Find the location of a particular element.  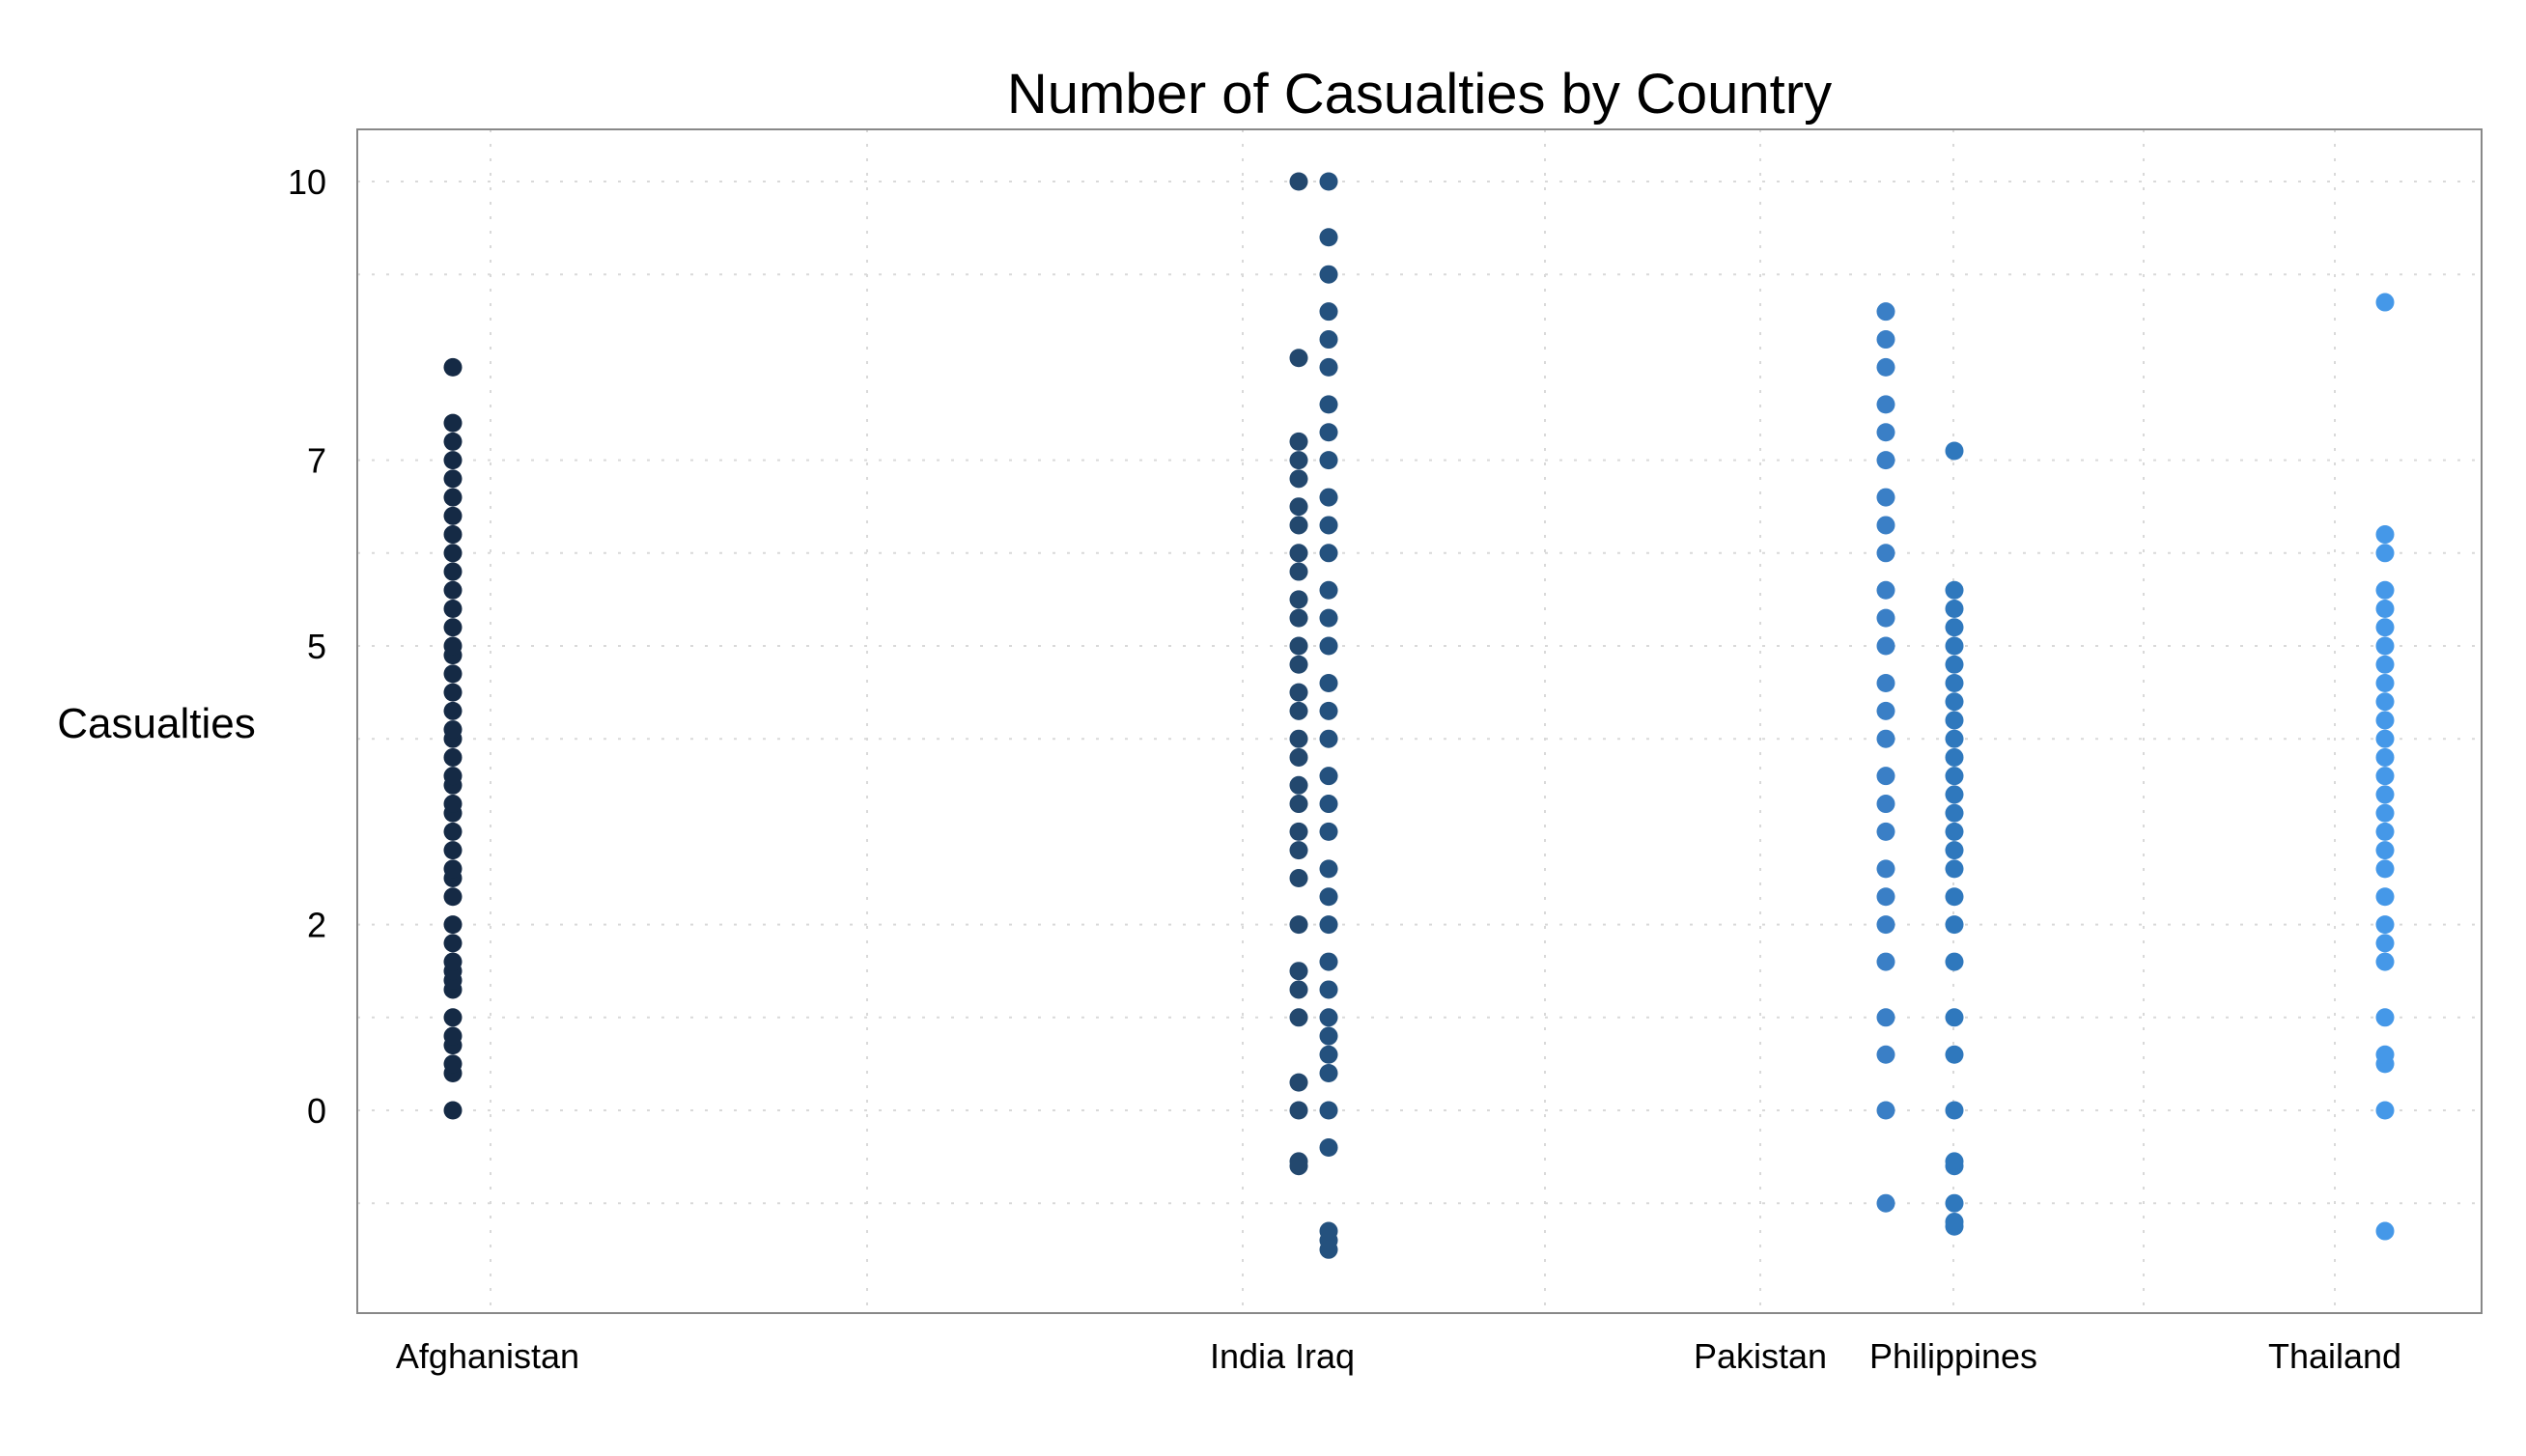

x-tick-label: India Iraq is located at coordinates (1282, 1356).